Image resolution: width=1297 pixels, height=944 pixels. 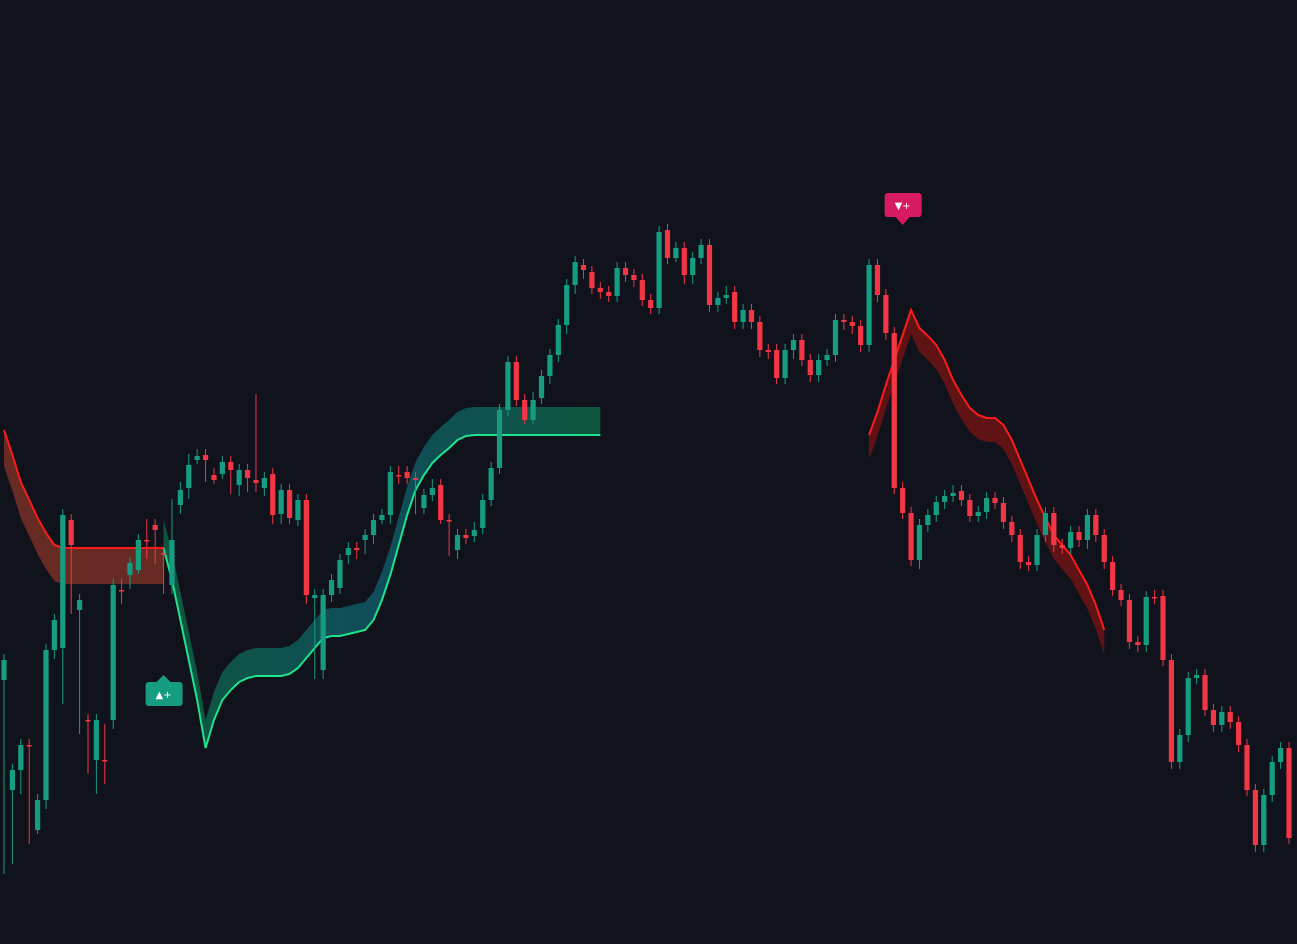 I want to click on sell-signal-marker: ▼+, so click(x=903, y=209).